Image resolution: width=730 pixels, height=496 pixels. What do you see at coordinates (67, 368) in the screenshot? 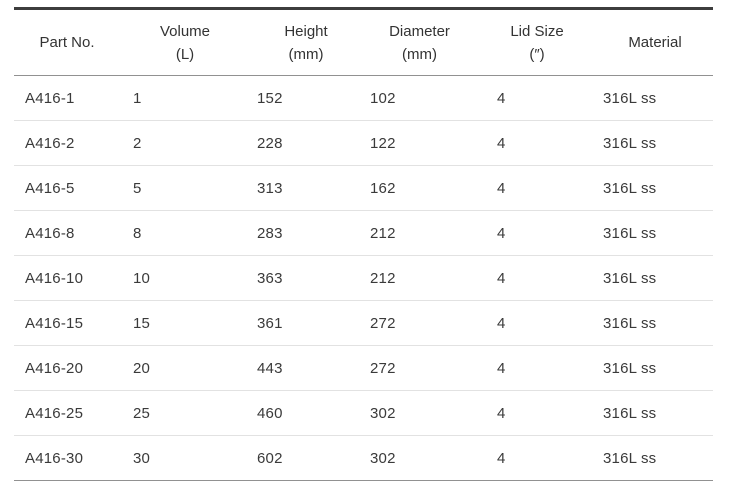
I see `cell-part-no: A416-20` at bounding box center [67, 368].